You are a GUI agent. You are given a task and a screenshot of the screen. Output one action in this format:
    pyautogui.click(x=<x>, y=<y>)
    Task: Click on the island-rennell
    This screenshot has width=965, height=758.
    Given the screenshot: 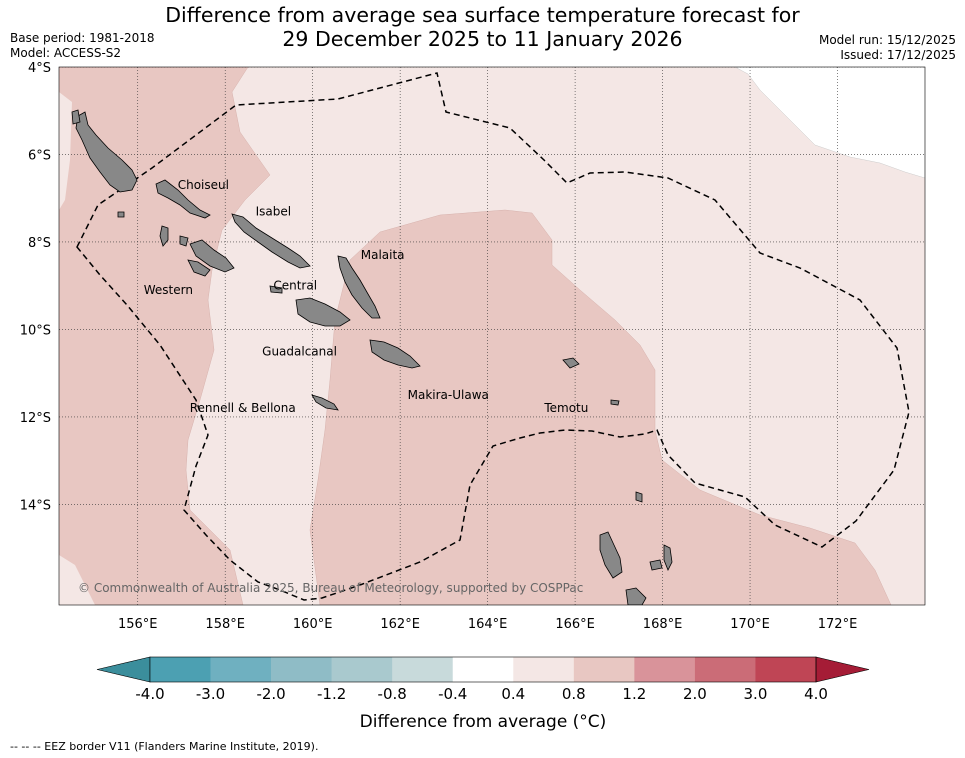 What is the action you would take?
    pyautogui.click(x=325, y=402)
    